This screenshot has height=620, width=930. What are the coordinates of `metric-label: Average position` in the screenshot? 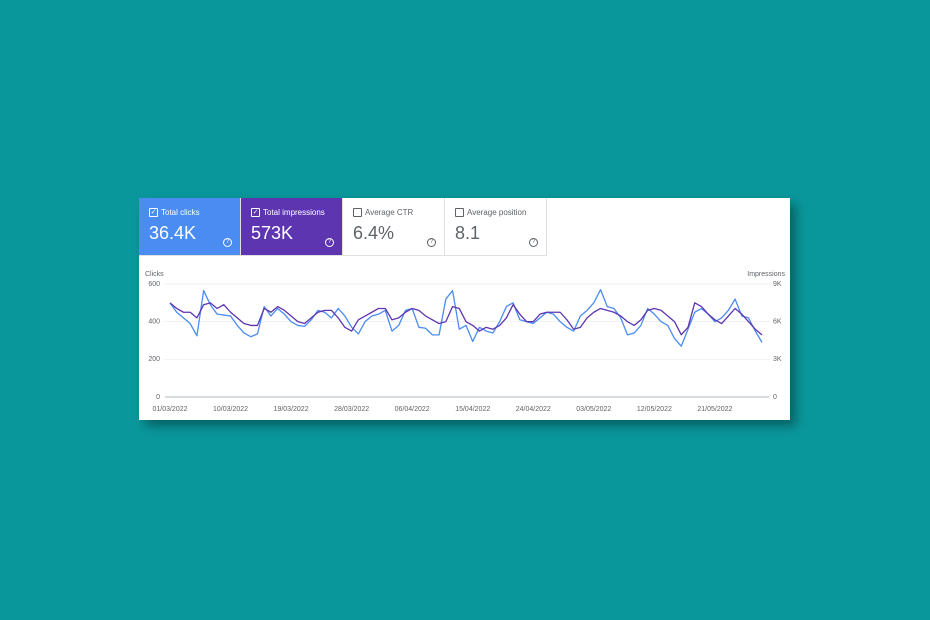 It's located at (497, 212).